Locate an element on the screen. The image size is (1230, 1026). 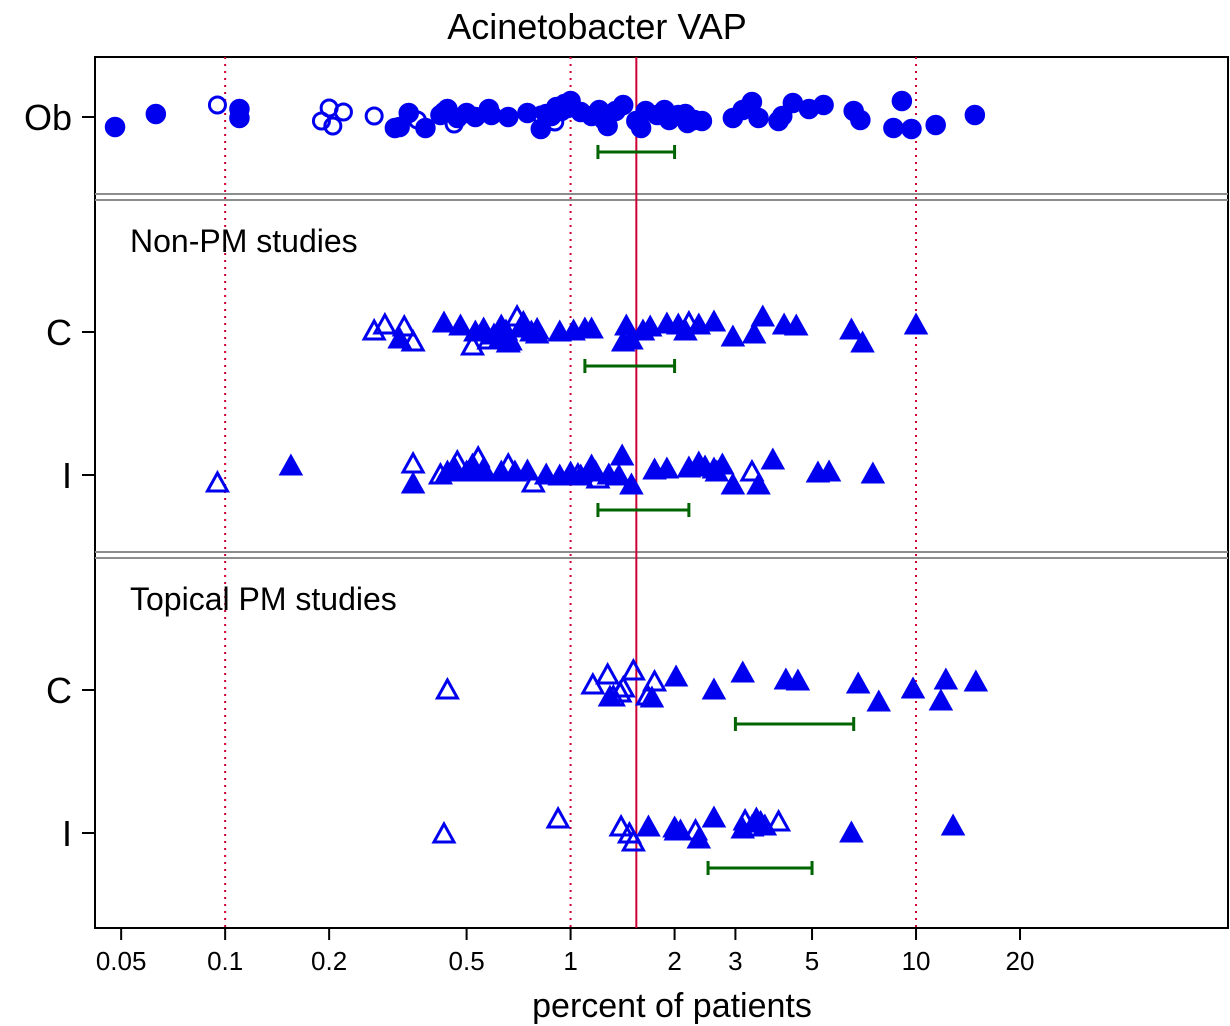
x-tick-label: 1 is located at coordinates (570, 961).